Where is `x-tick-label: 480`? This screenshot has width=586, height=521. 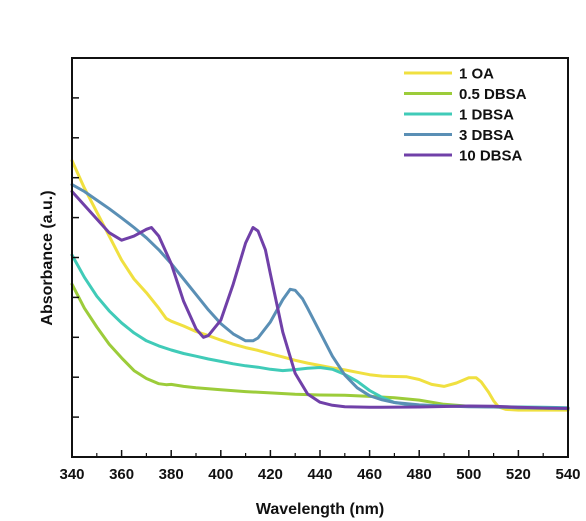
x-tick-label: 480 is located at coordinates (419, 474).